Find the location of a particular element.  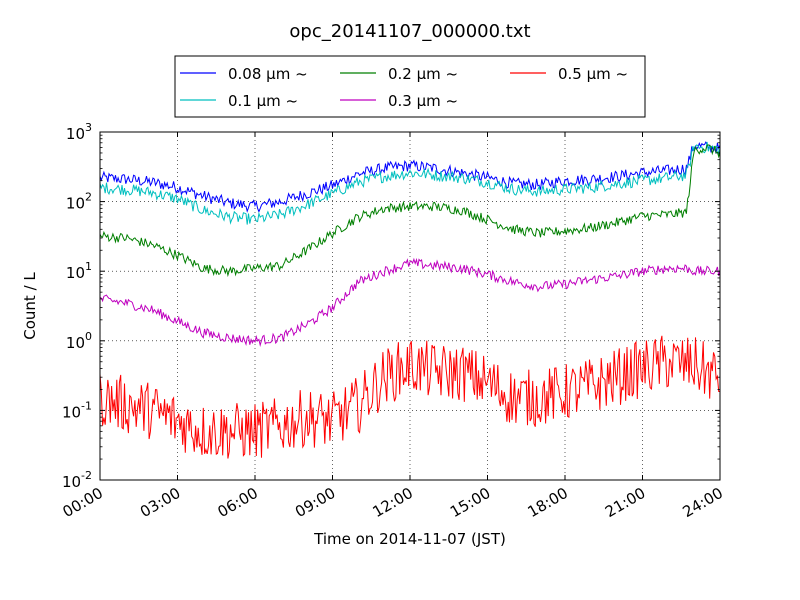

legend-label: 0.1 μm ~ is located at coordinates (263, 101).